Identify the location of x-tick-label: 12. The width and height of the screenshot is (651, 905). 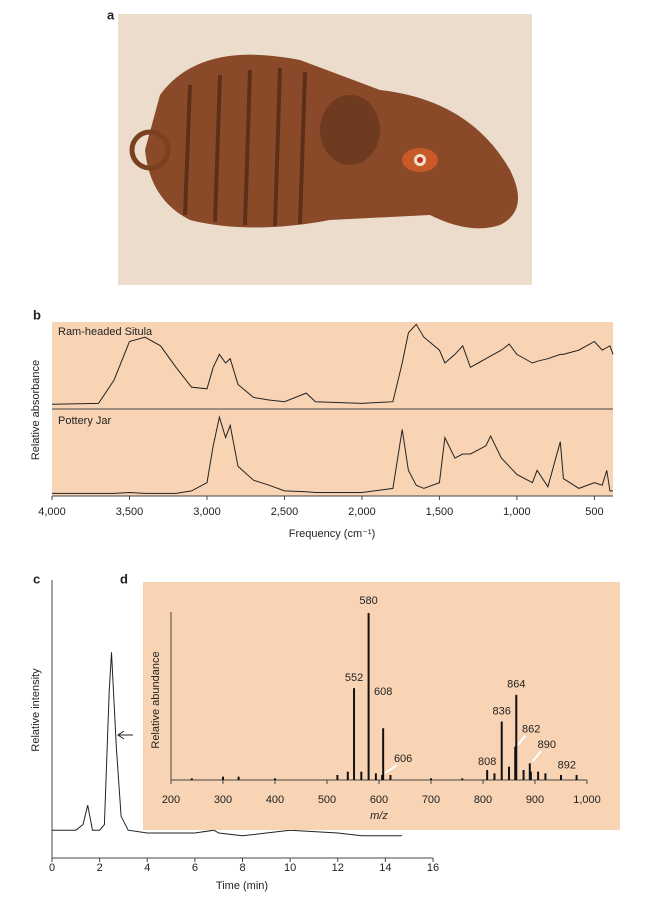
(338, 868).